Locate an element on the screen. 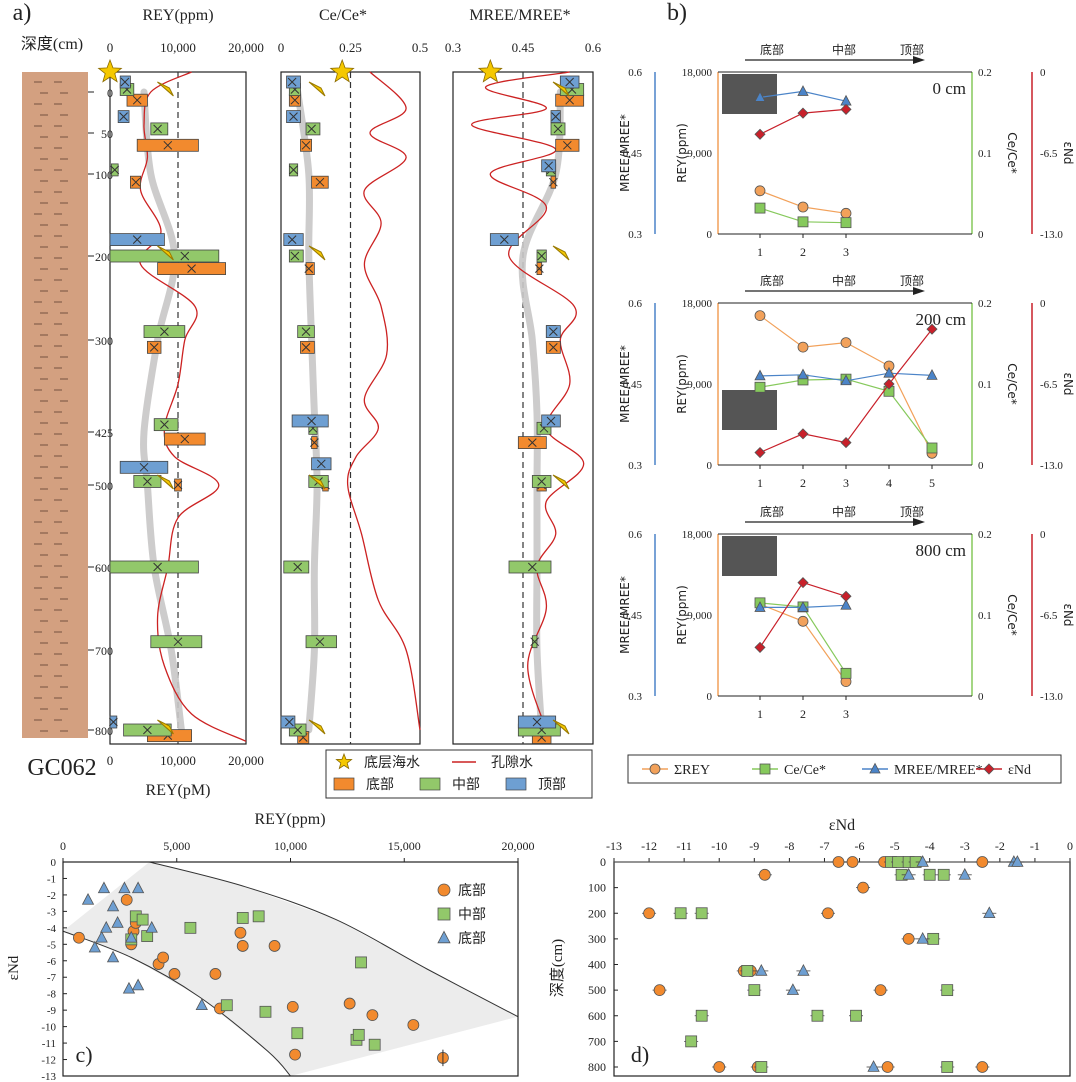 The image size is (1076, 1082). rey-tick: 9,000 is located at coordinates (699, 616).